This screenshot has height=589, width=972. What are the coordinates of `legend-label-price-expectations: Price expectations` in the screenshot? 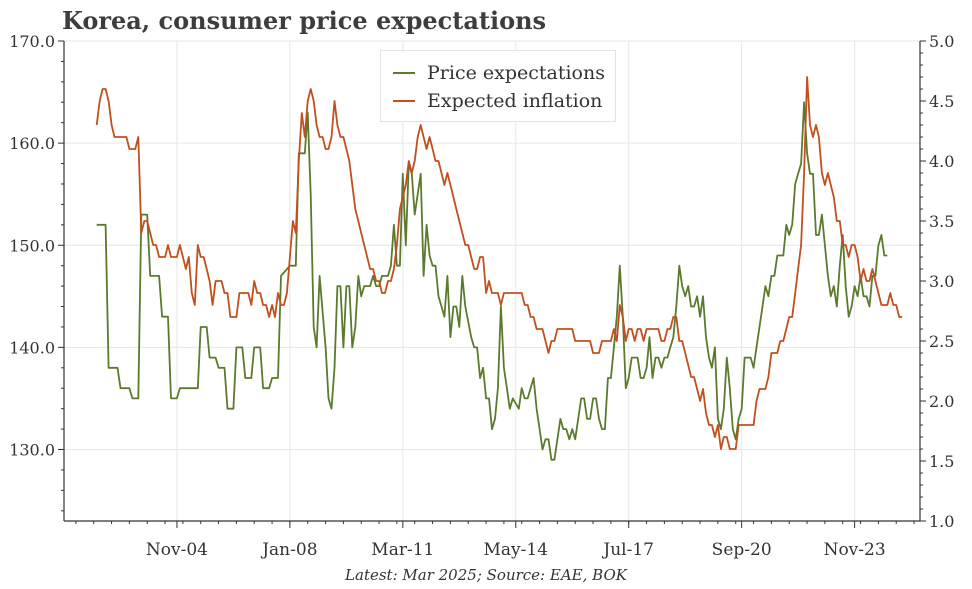 It's located at (516, 73).